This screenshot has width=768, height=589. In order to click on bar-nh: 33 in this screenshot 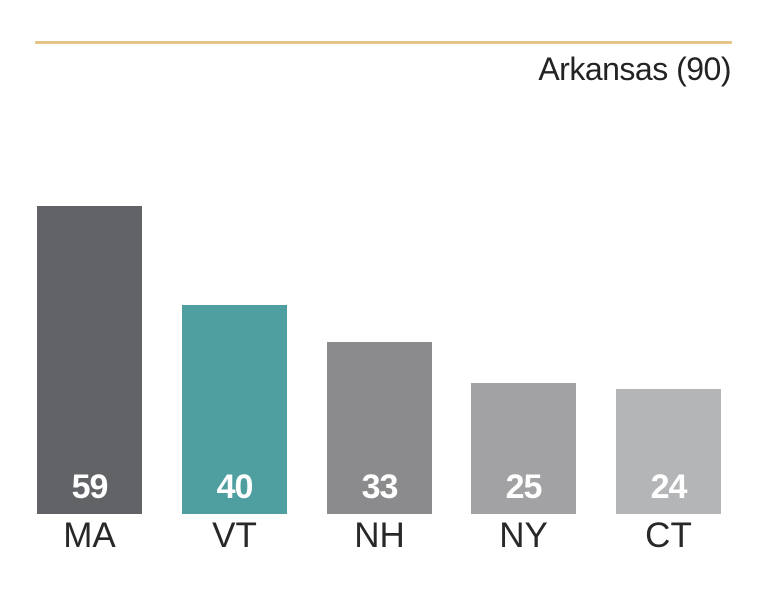, I will do `click(379, 428)`.